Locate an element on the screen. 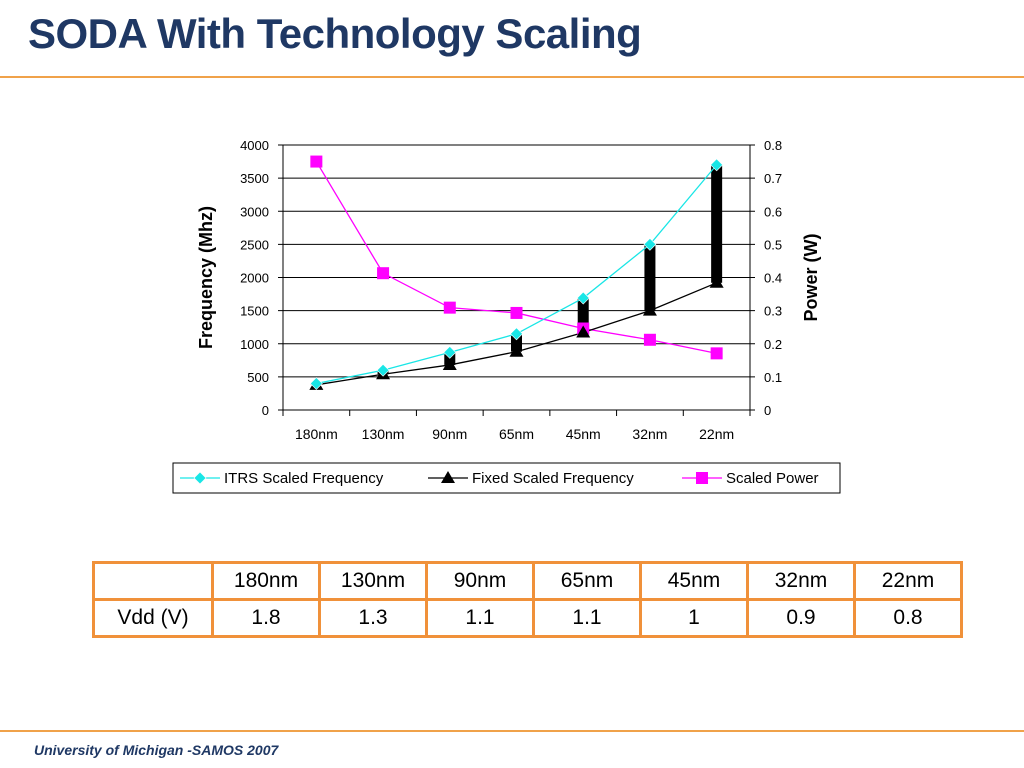 The width and height of the screenshot is (1024, 768). legend-box is located at coordinates (506, 478).